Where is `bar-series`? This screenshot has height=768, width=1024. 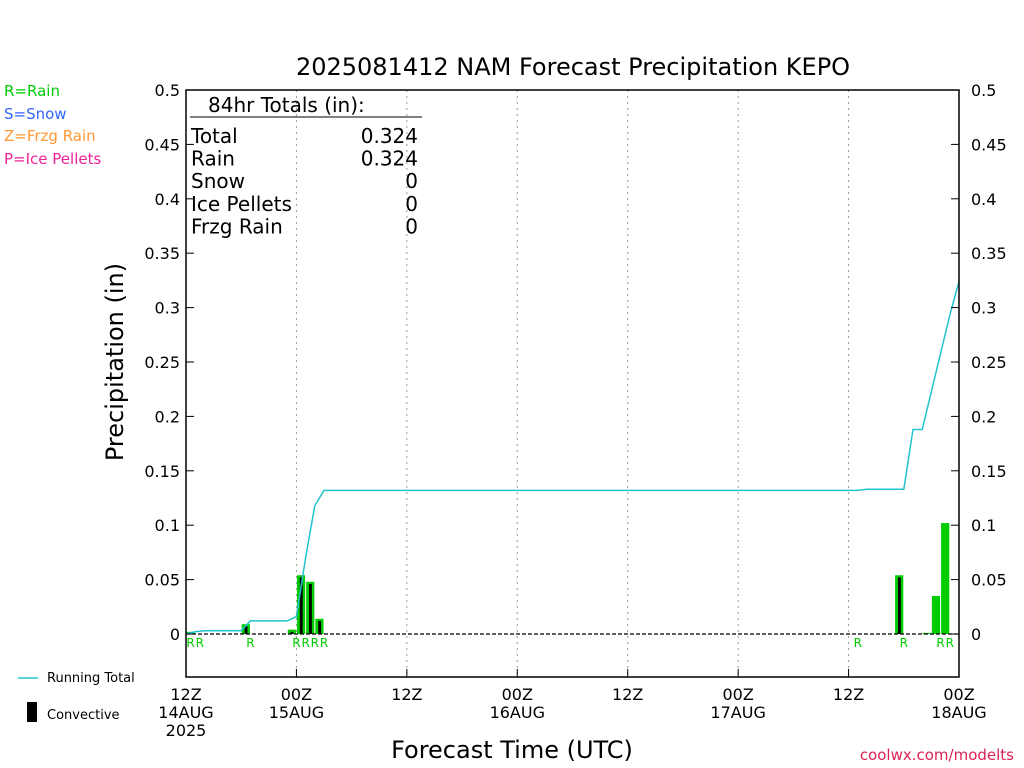
bar-series is located at coordinates (568, 578).